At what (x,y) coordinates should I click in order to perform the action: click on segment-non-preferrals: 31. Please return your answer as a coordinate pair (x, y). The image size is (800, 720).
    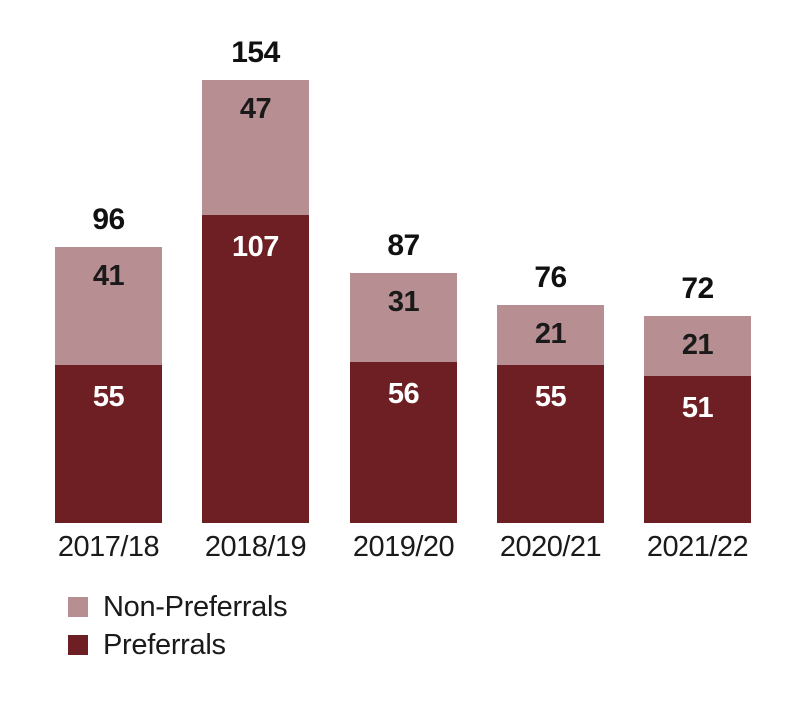
    Looking at the image, I should click on (403, 317).